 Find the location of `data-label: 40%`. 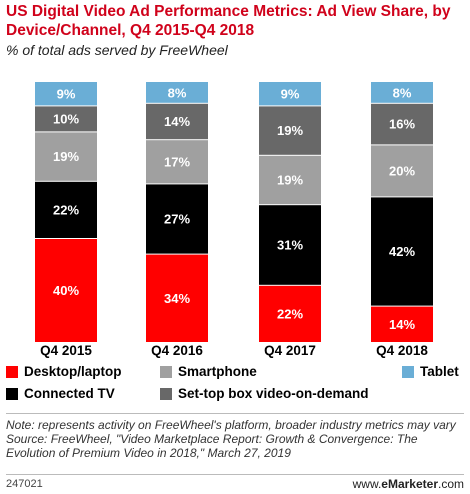

data-label: 40% is located at coordinates (66, 290).